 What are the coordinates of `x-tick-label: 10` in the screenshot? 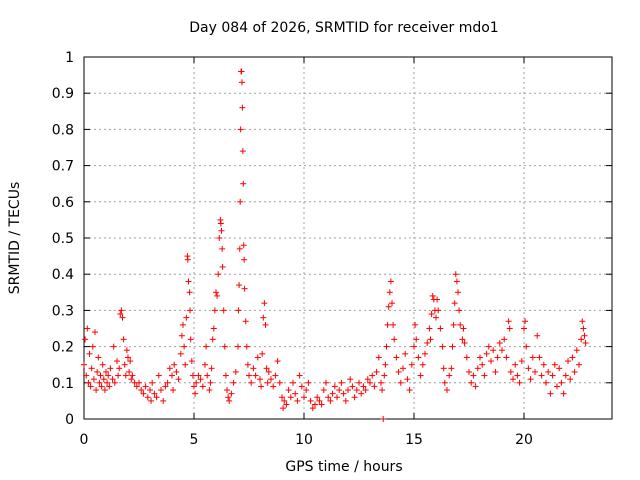 It's located at (304, 440).